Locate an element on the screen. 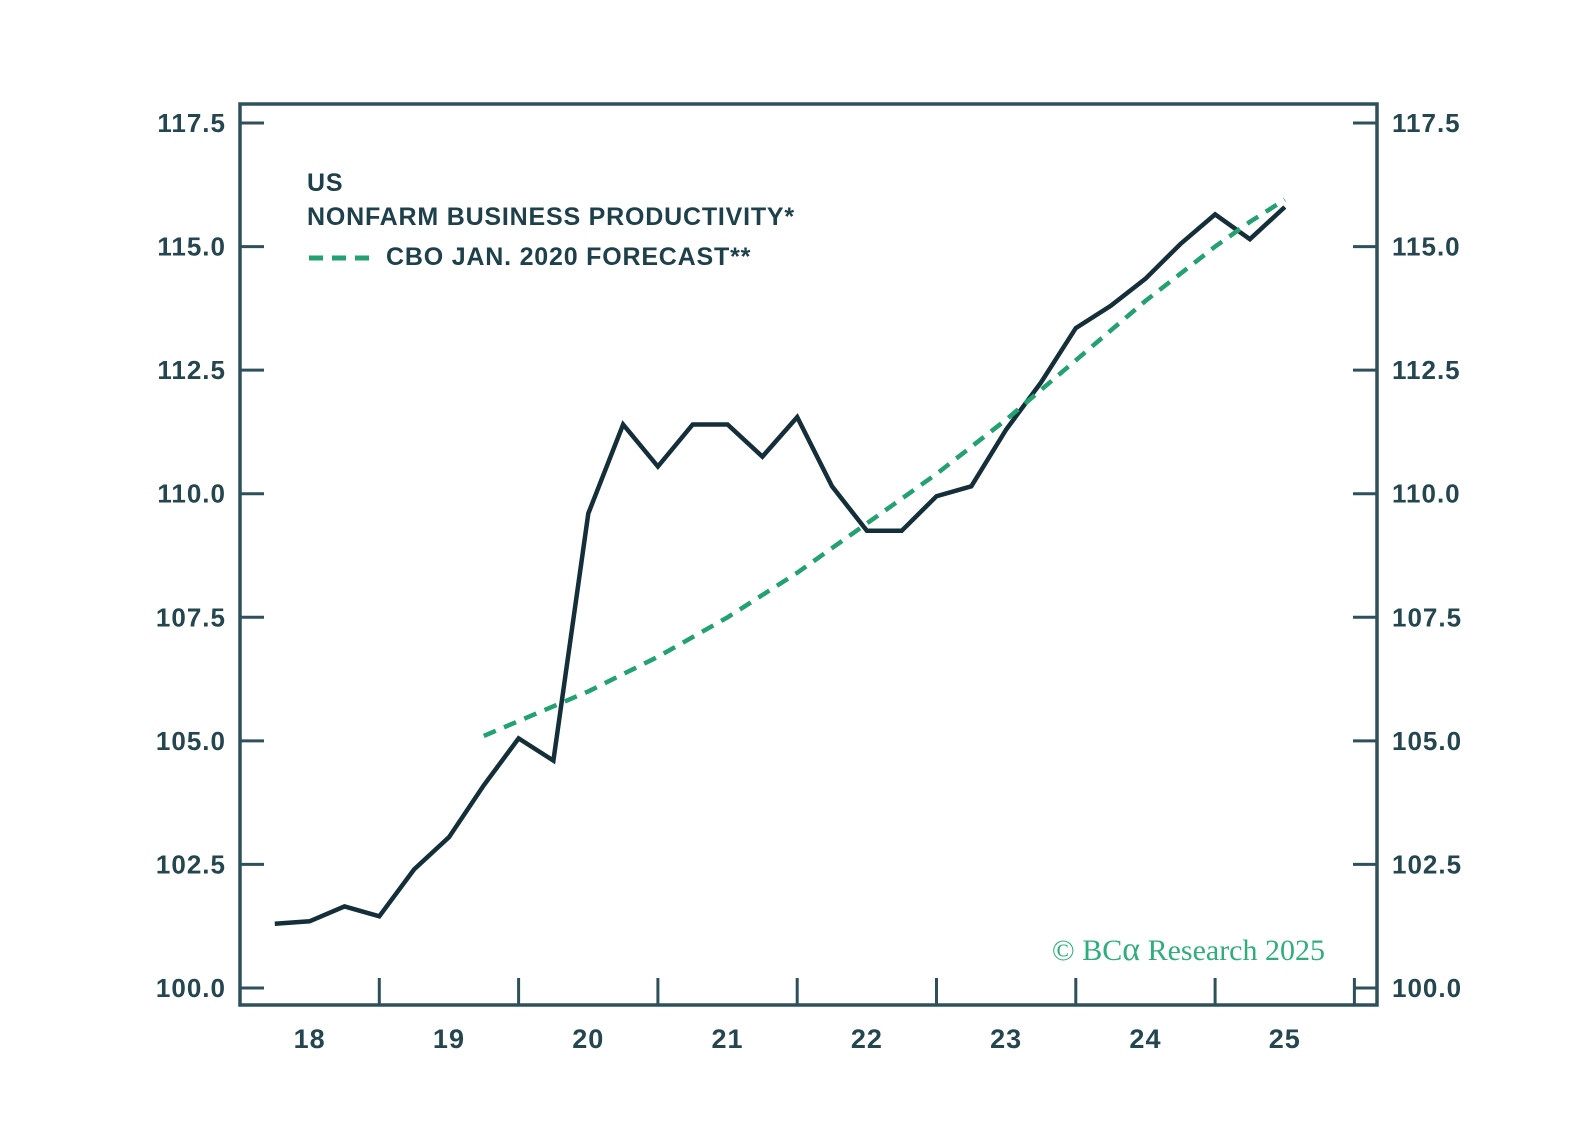  chart-region-label: US is located at coordinates (325, 183).